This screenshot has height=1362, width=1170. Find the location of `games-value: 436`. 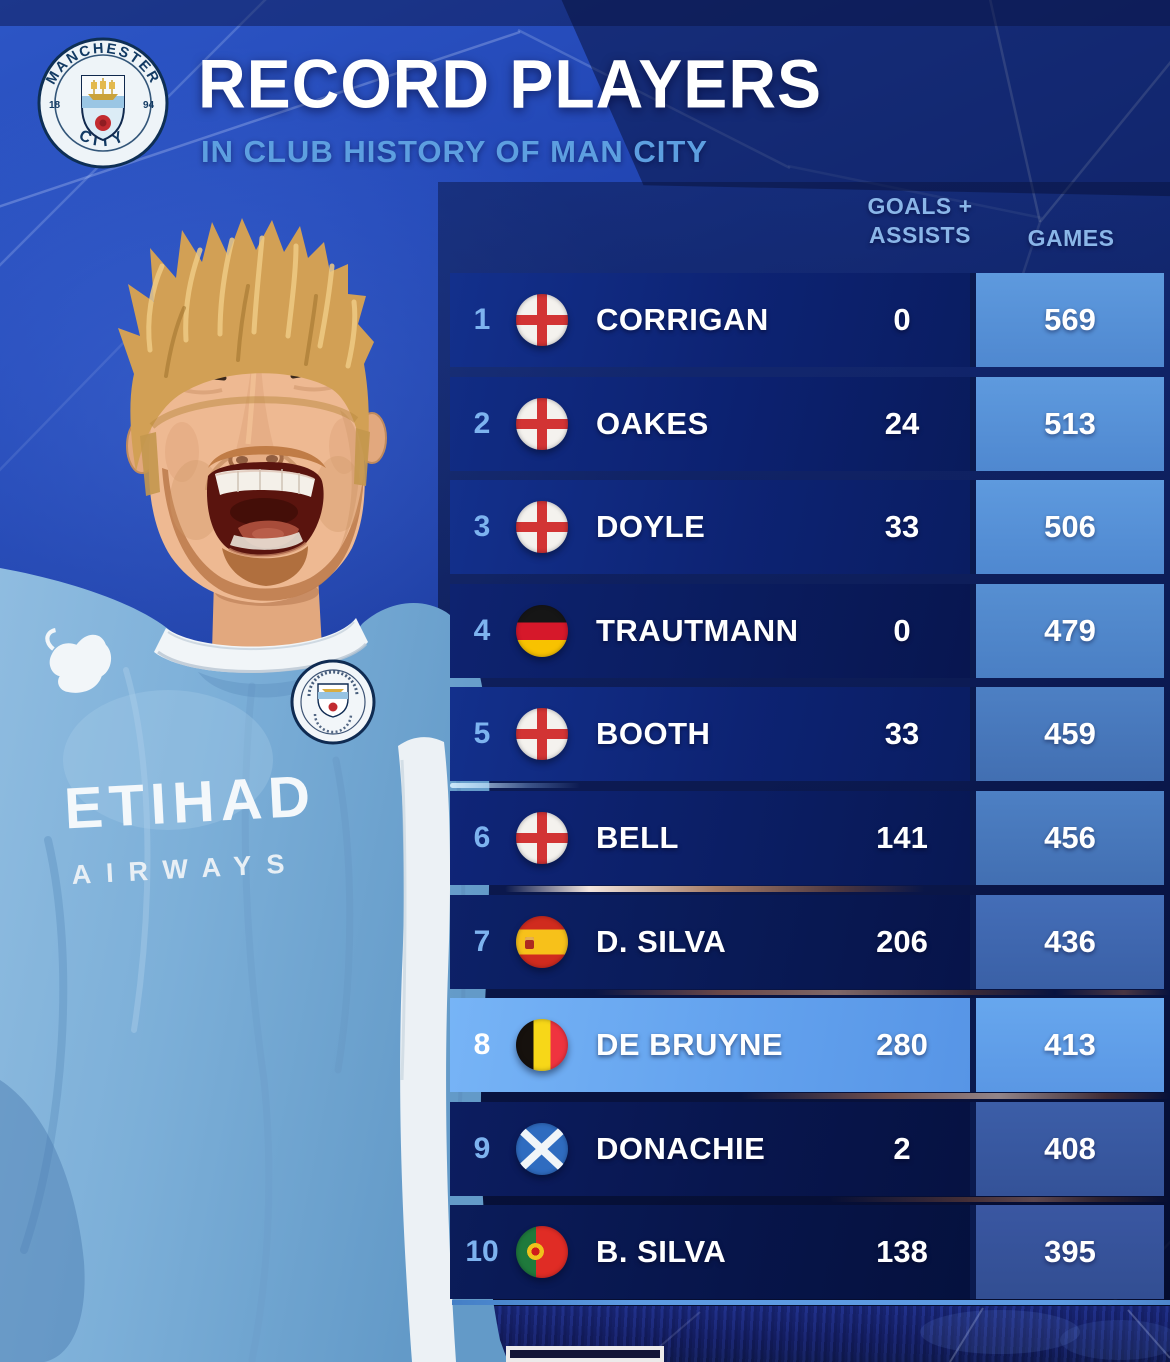

games-value: 436 is located at coordinates (1070, 941).